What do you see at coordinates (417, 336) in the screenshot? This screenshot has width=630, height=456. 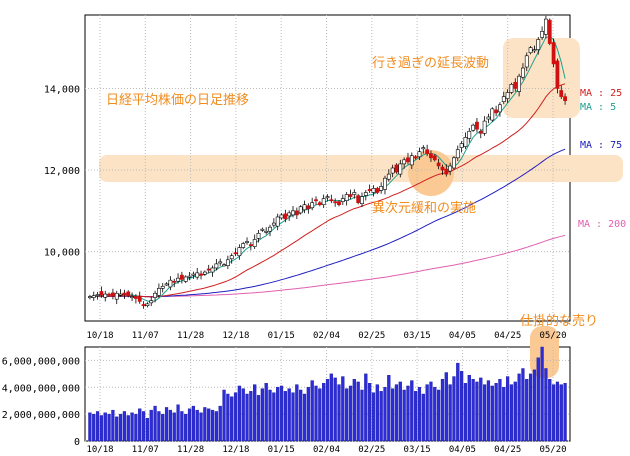 I see `price-x-tick-label: 03/15` at bounding box center [417, 336].